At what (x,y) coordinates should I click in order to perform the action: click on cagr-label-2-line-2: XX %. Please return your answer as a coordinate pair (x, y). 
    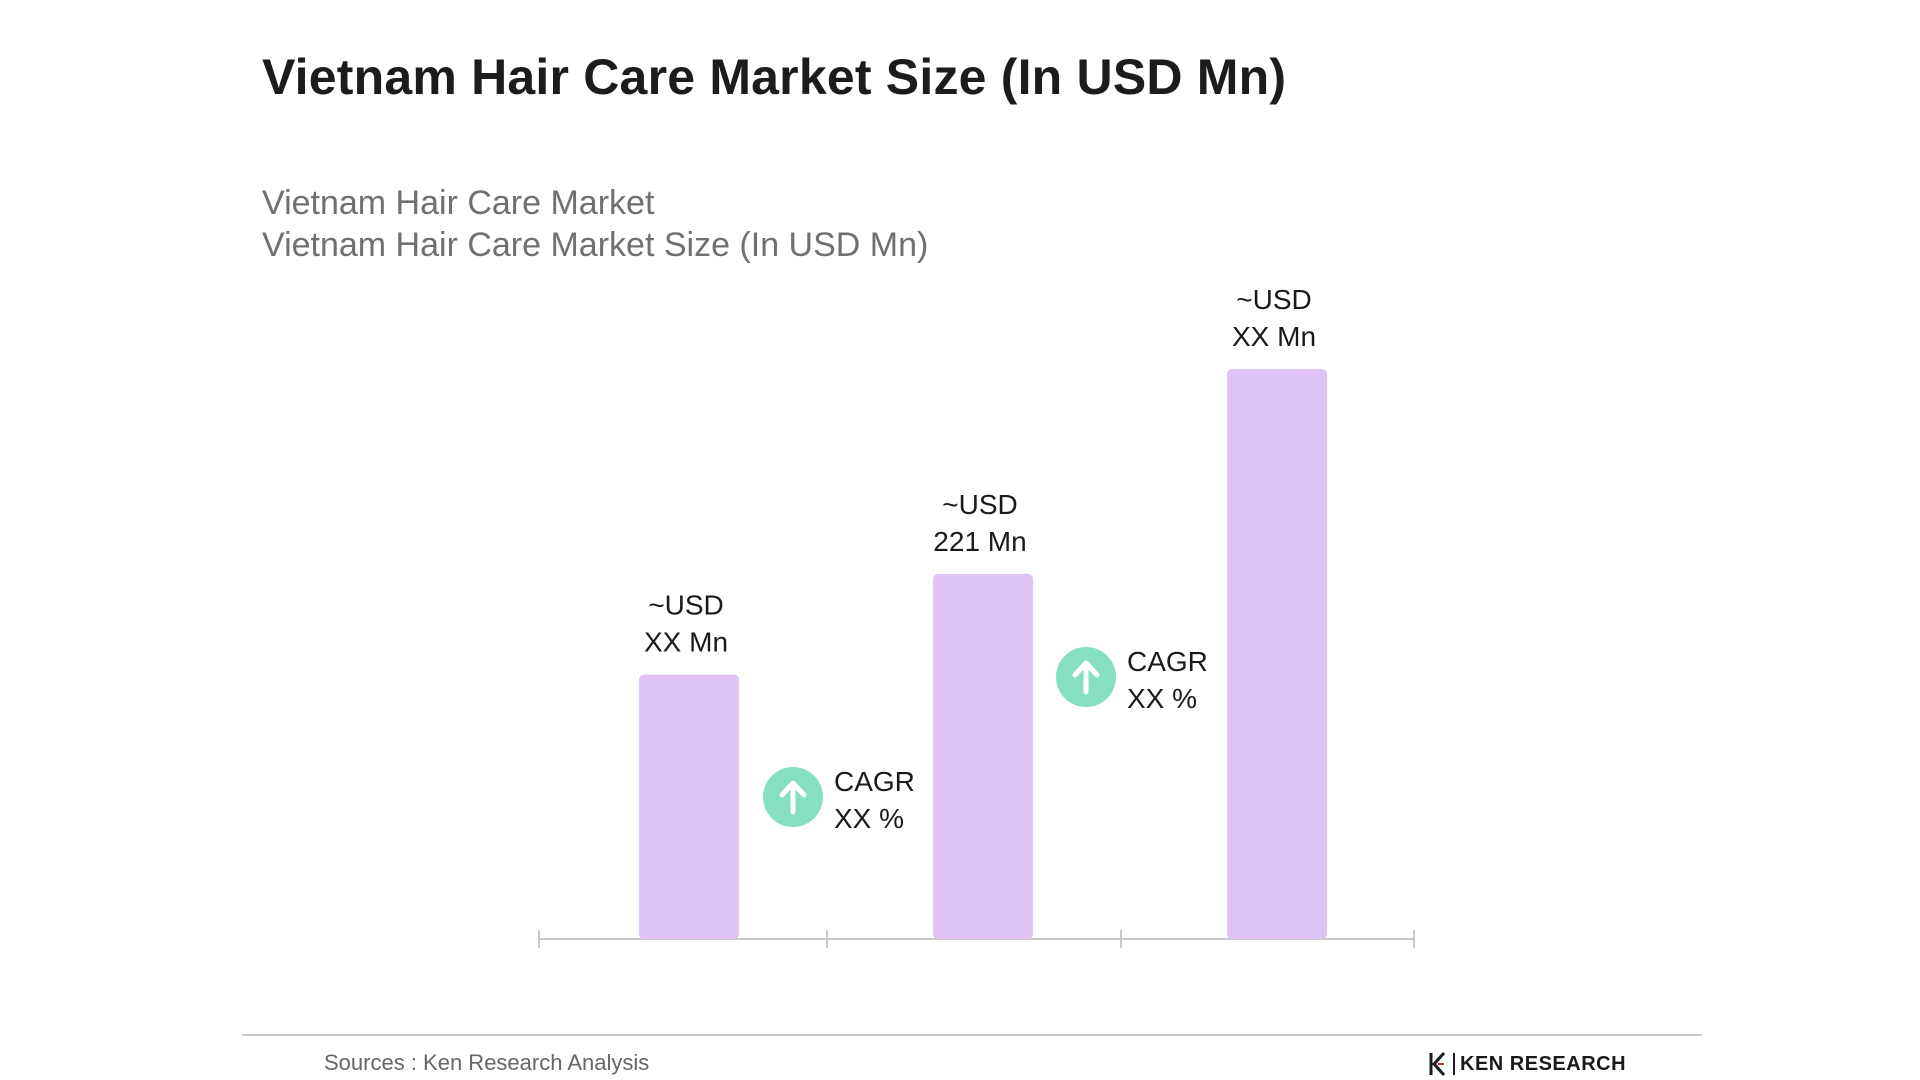
    Looking at the image, I should click on (1162, 698).